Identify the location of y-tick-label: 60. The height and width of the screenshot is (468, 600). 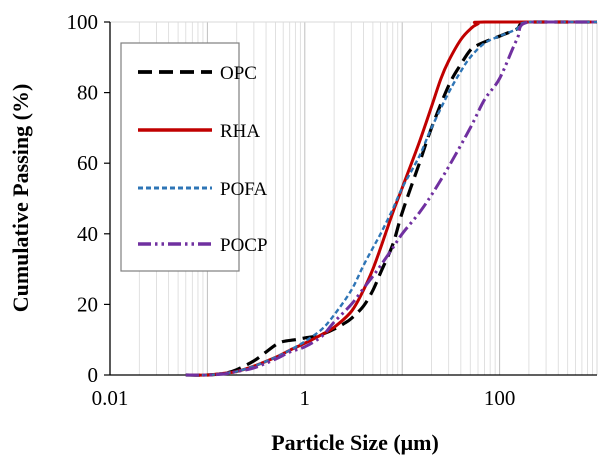
(87, 163).